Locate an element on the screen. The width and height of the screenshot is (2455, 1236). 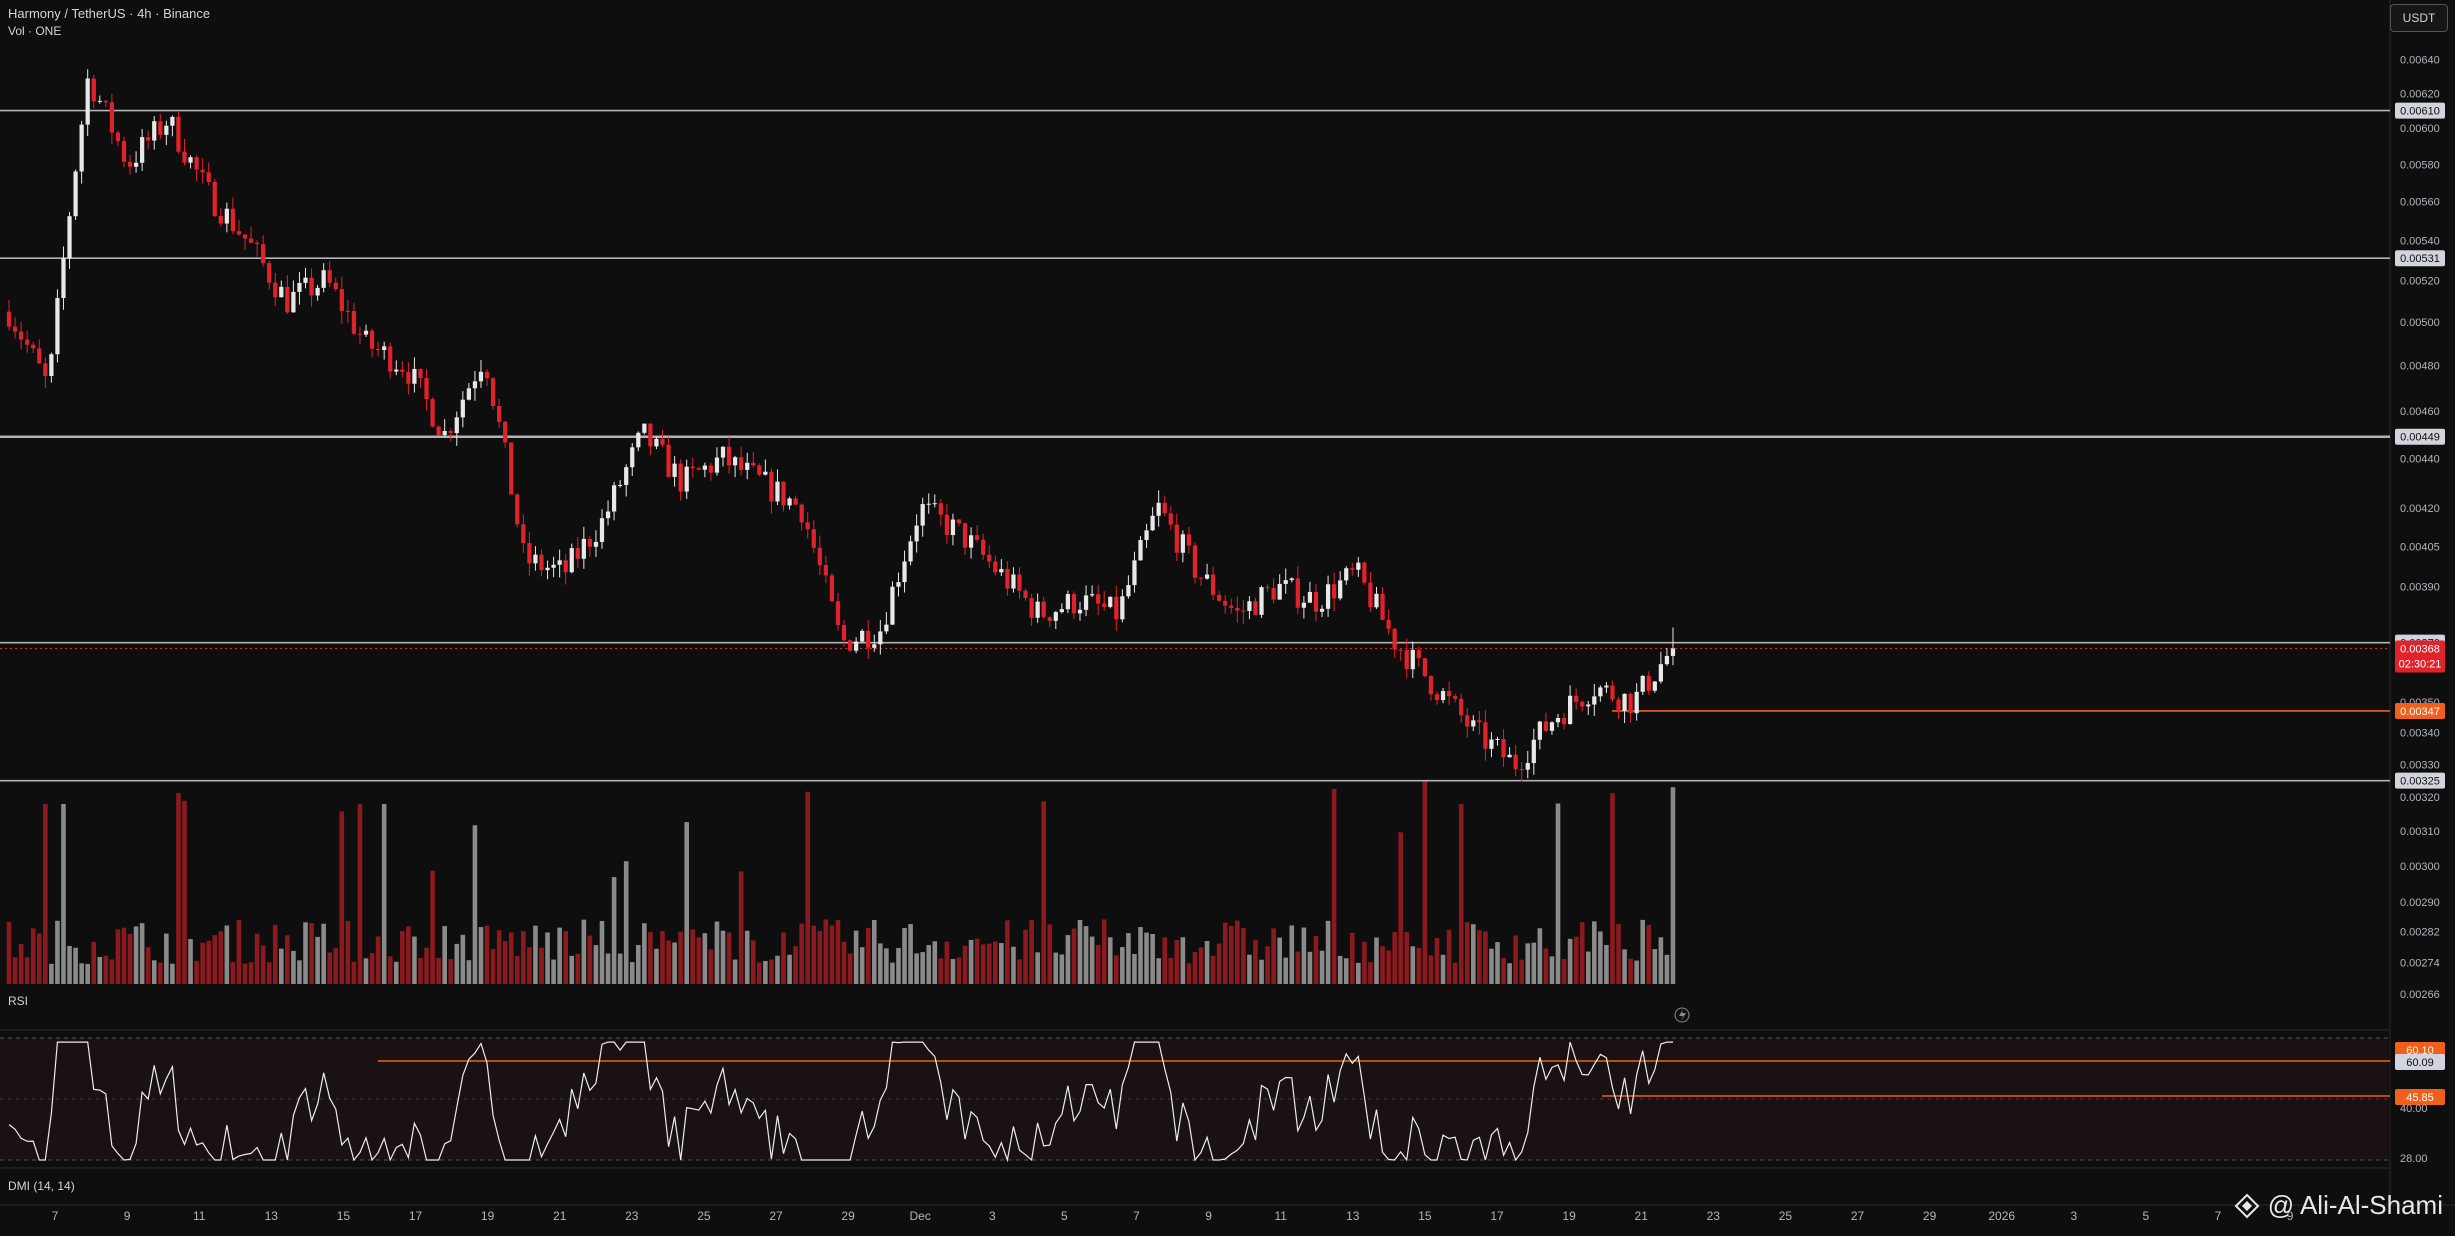
last-price-tag-value: 0.00368 is located at coordinates (2420, 649).